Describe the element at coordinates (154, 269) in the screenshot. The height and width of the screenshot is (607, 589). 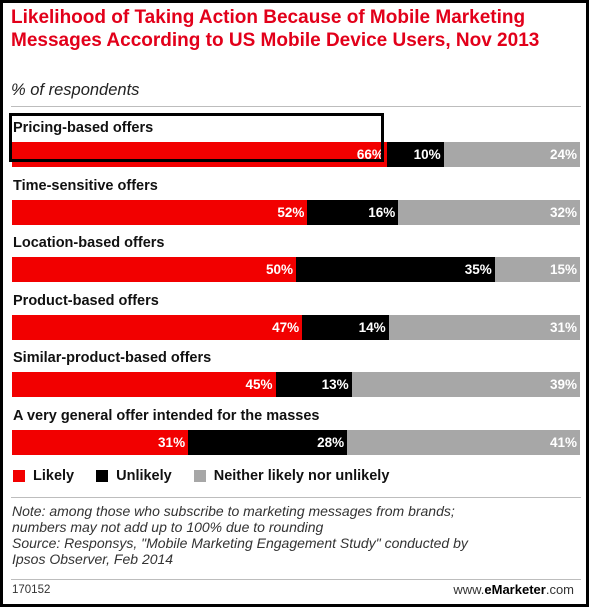
I see `bar-segment-likely: 50%` at that location.